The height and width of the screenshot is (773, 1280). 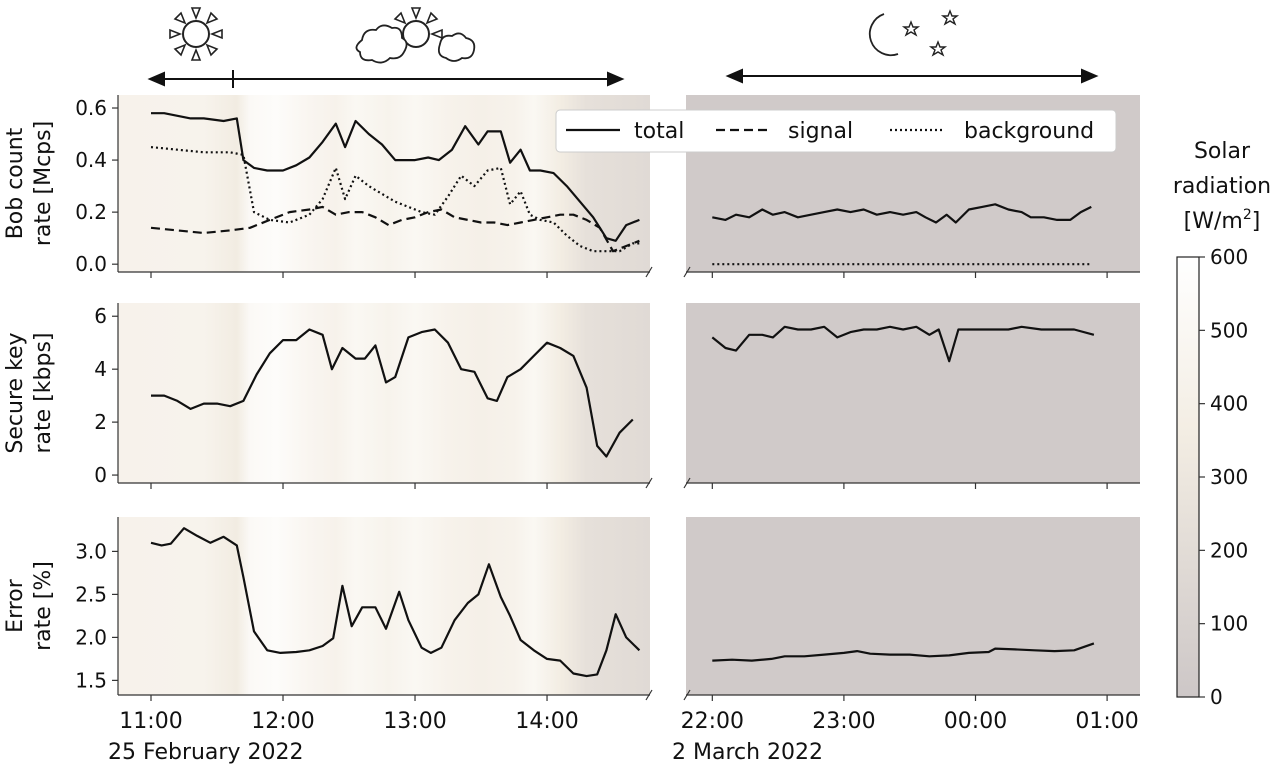 I want to click on legend-label-background: background, so click(x=1029, y=131).